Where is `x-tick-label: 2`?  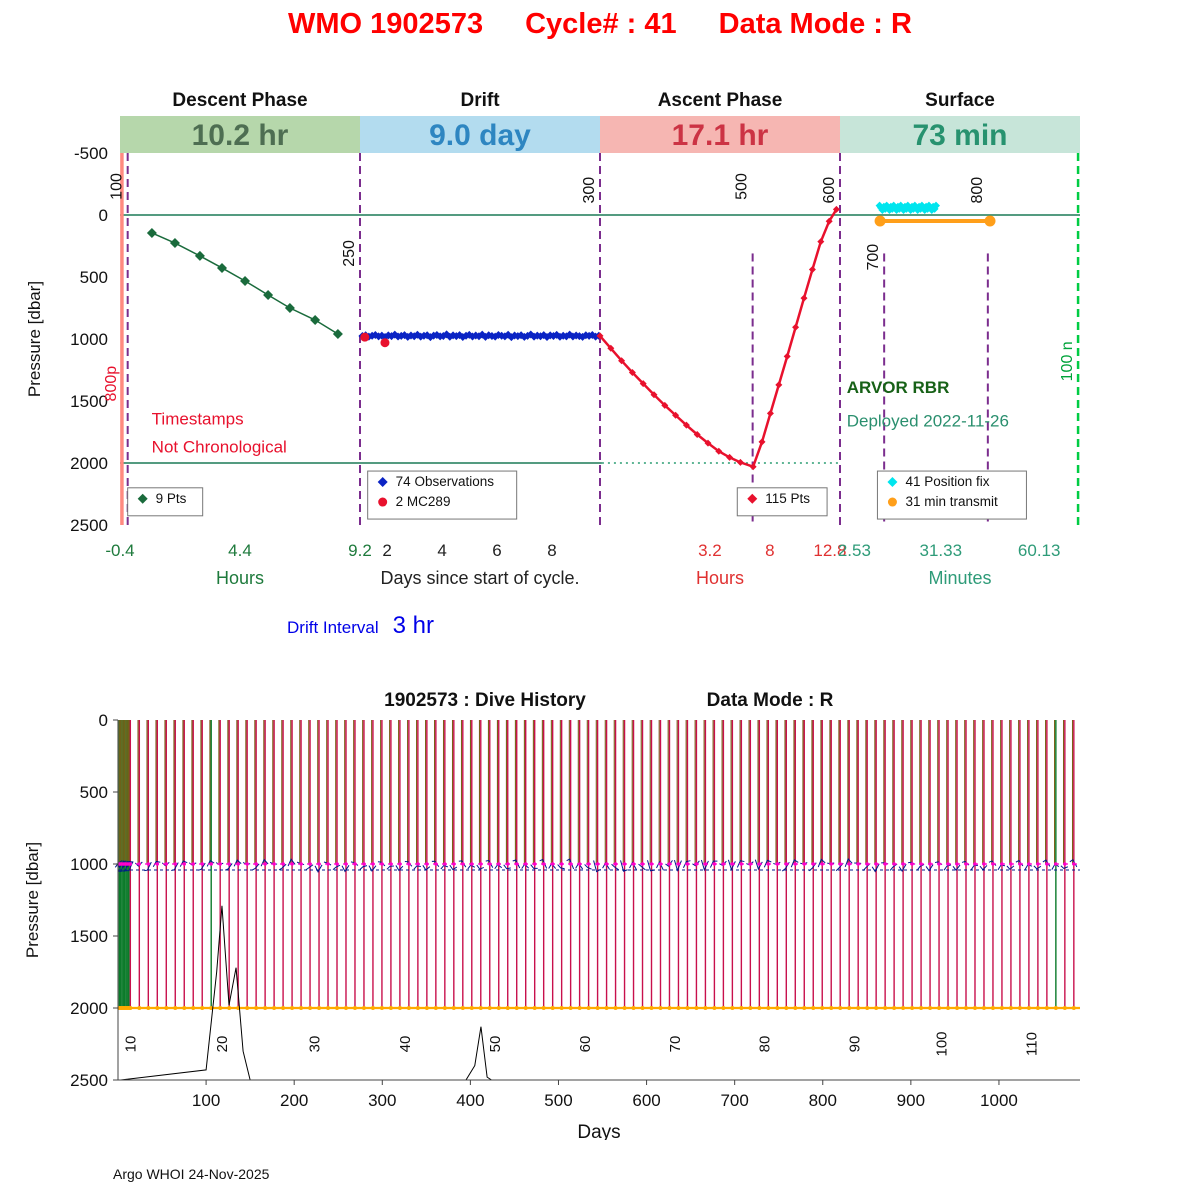
x-tick-label: 2 is located at coordinates (386, 550).